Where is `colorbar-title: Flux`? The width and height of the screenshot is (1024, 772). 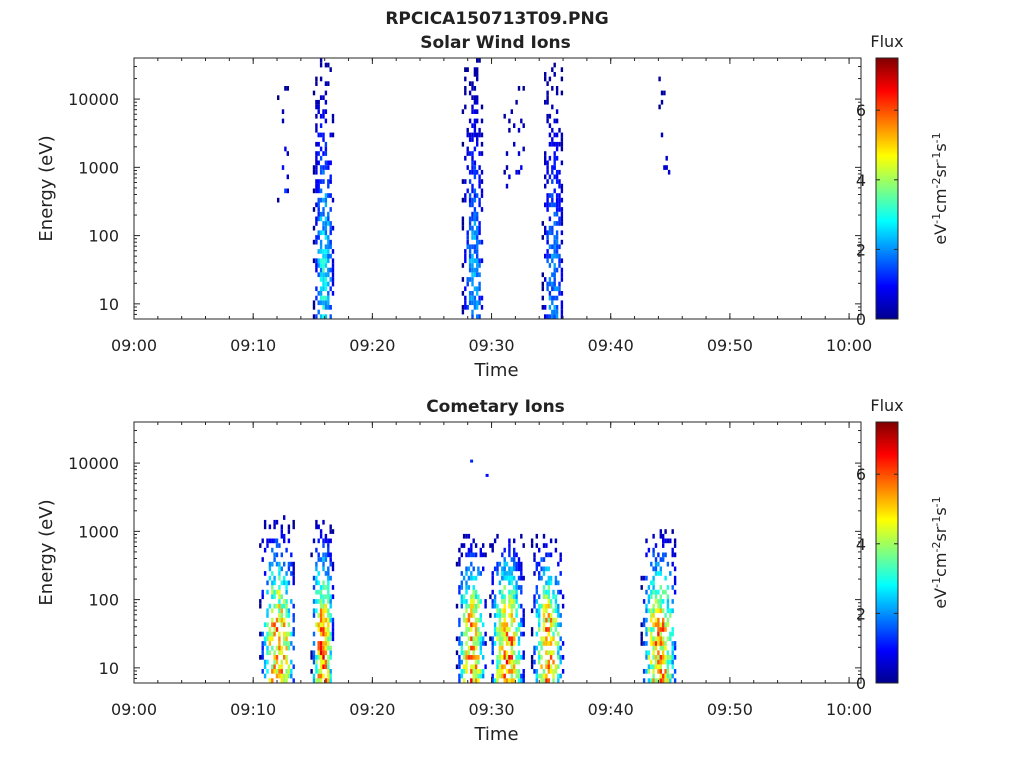 colorbar-title: Flux is located at coordinates (886, 405).